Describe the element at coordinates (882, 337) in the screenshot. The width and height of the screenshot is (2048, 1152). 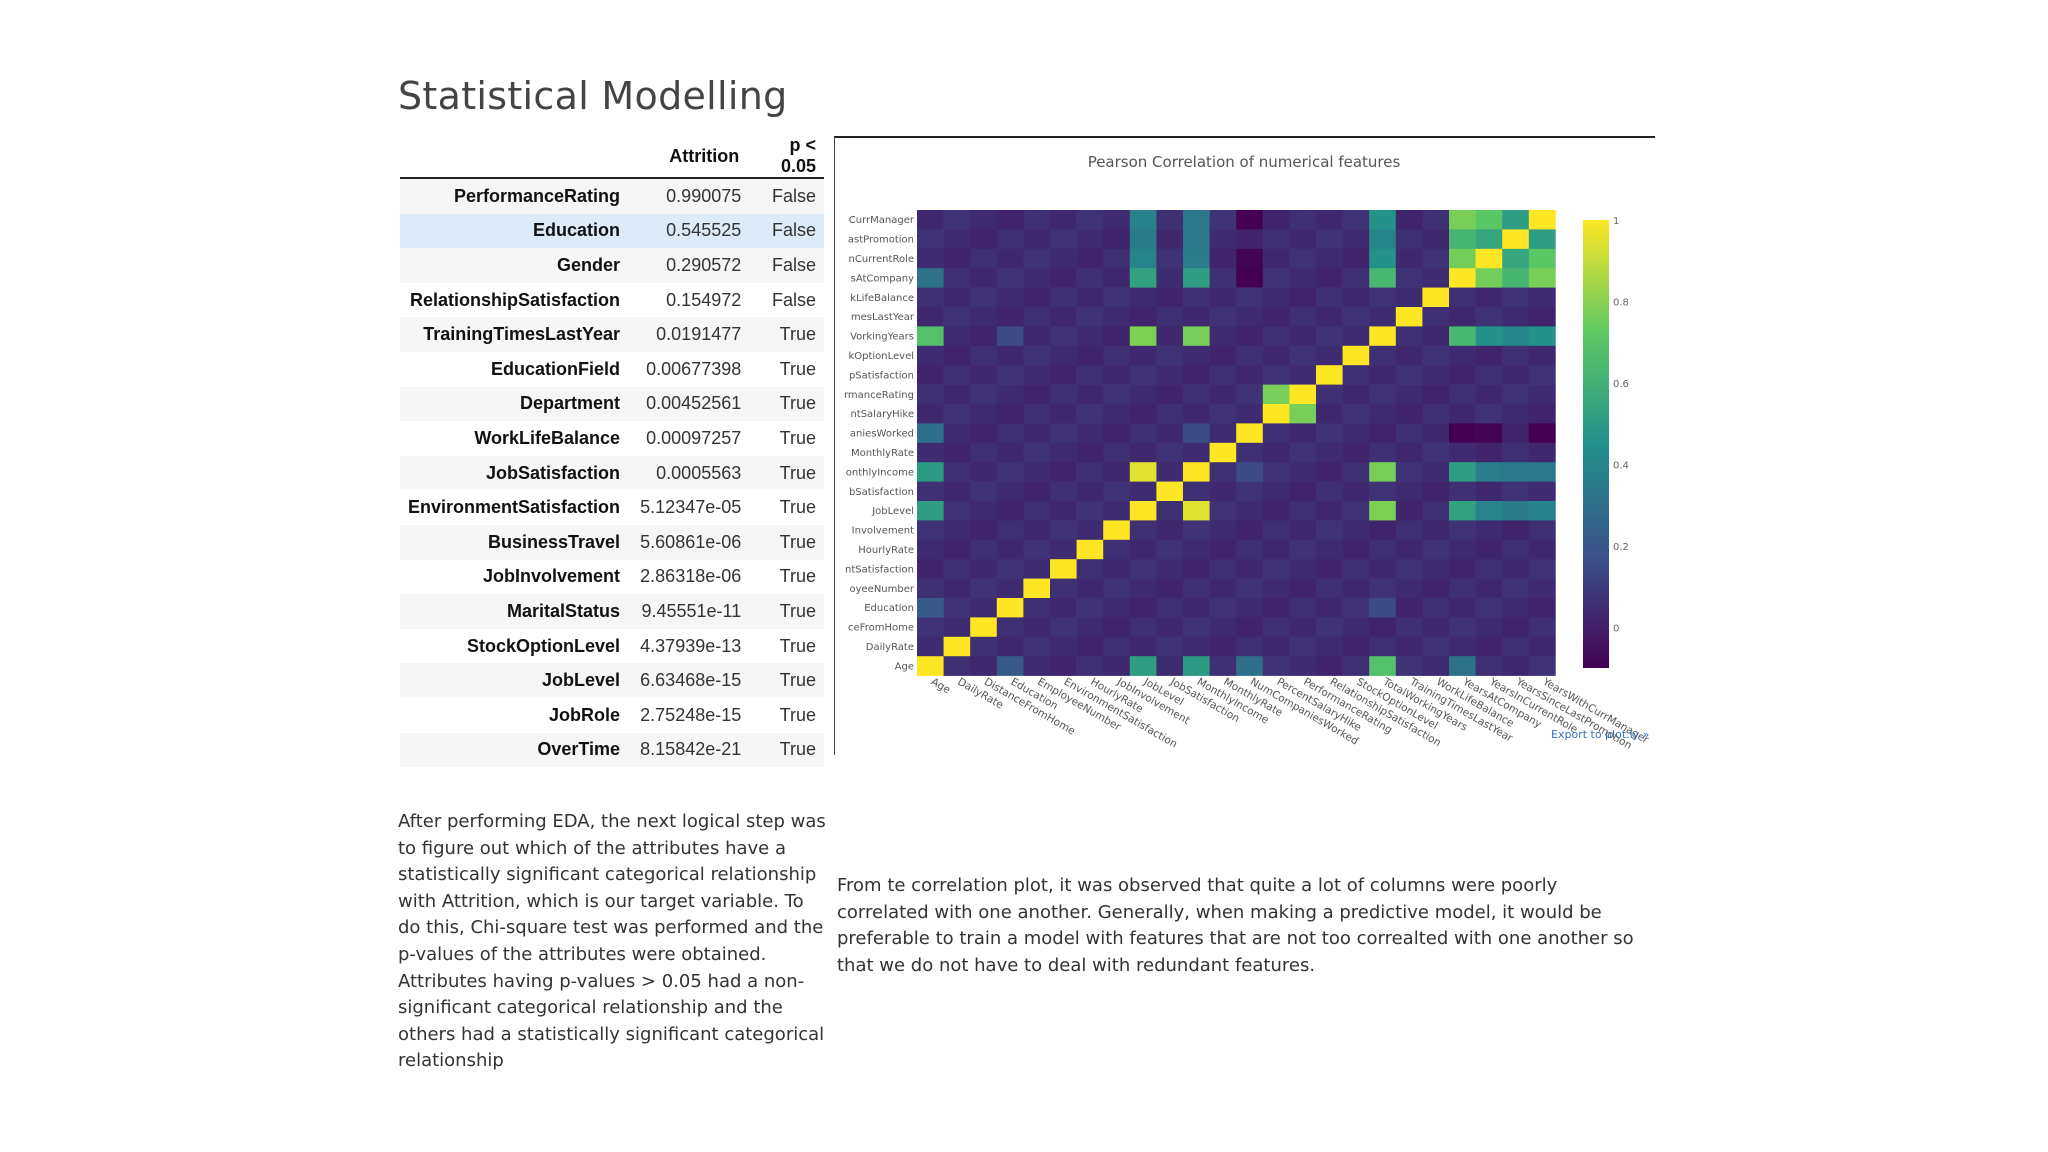
I see `y-axis-label: VorkingYears` at that location.